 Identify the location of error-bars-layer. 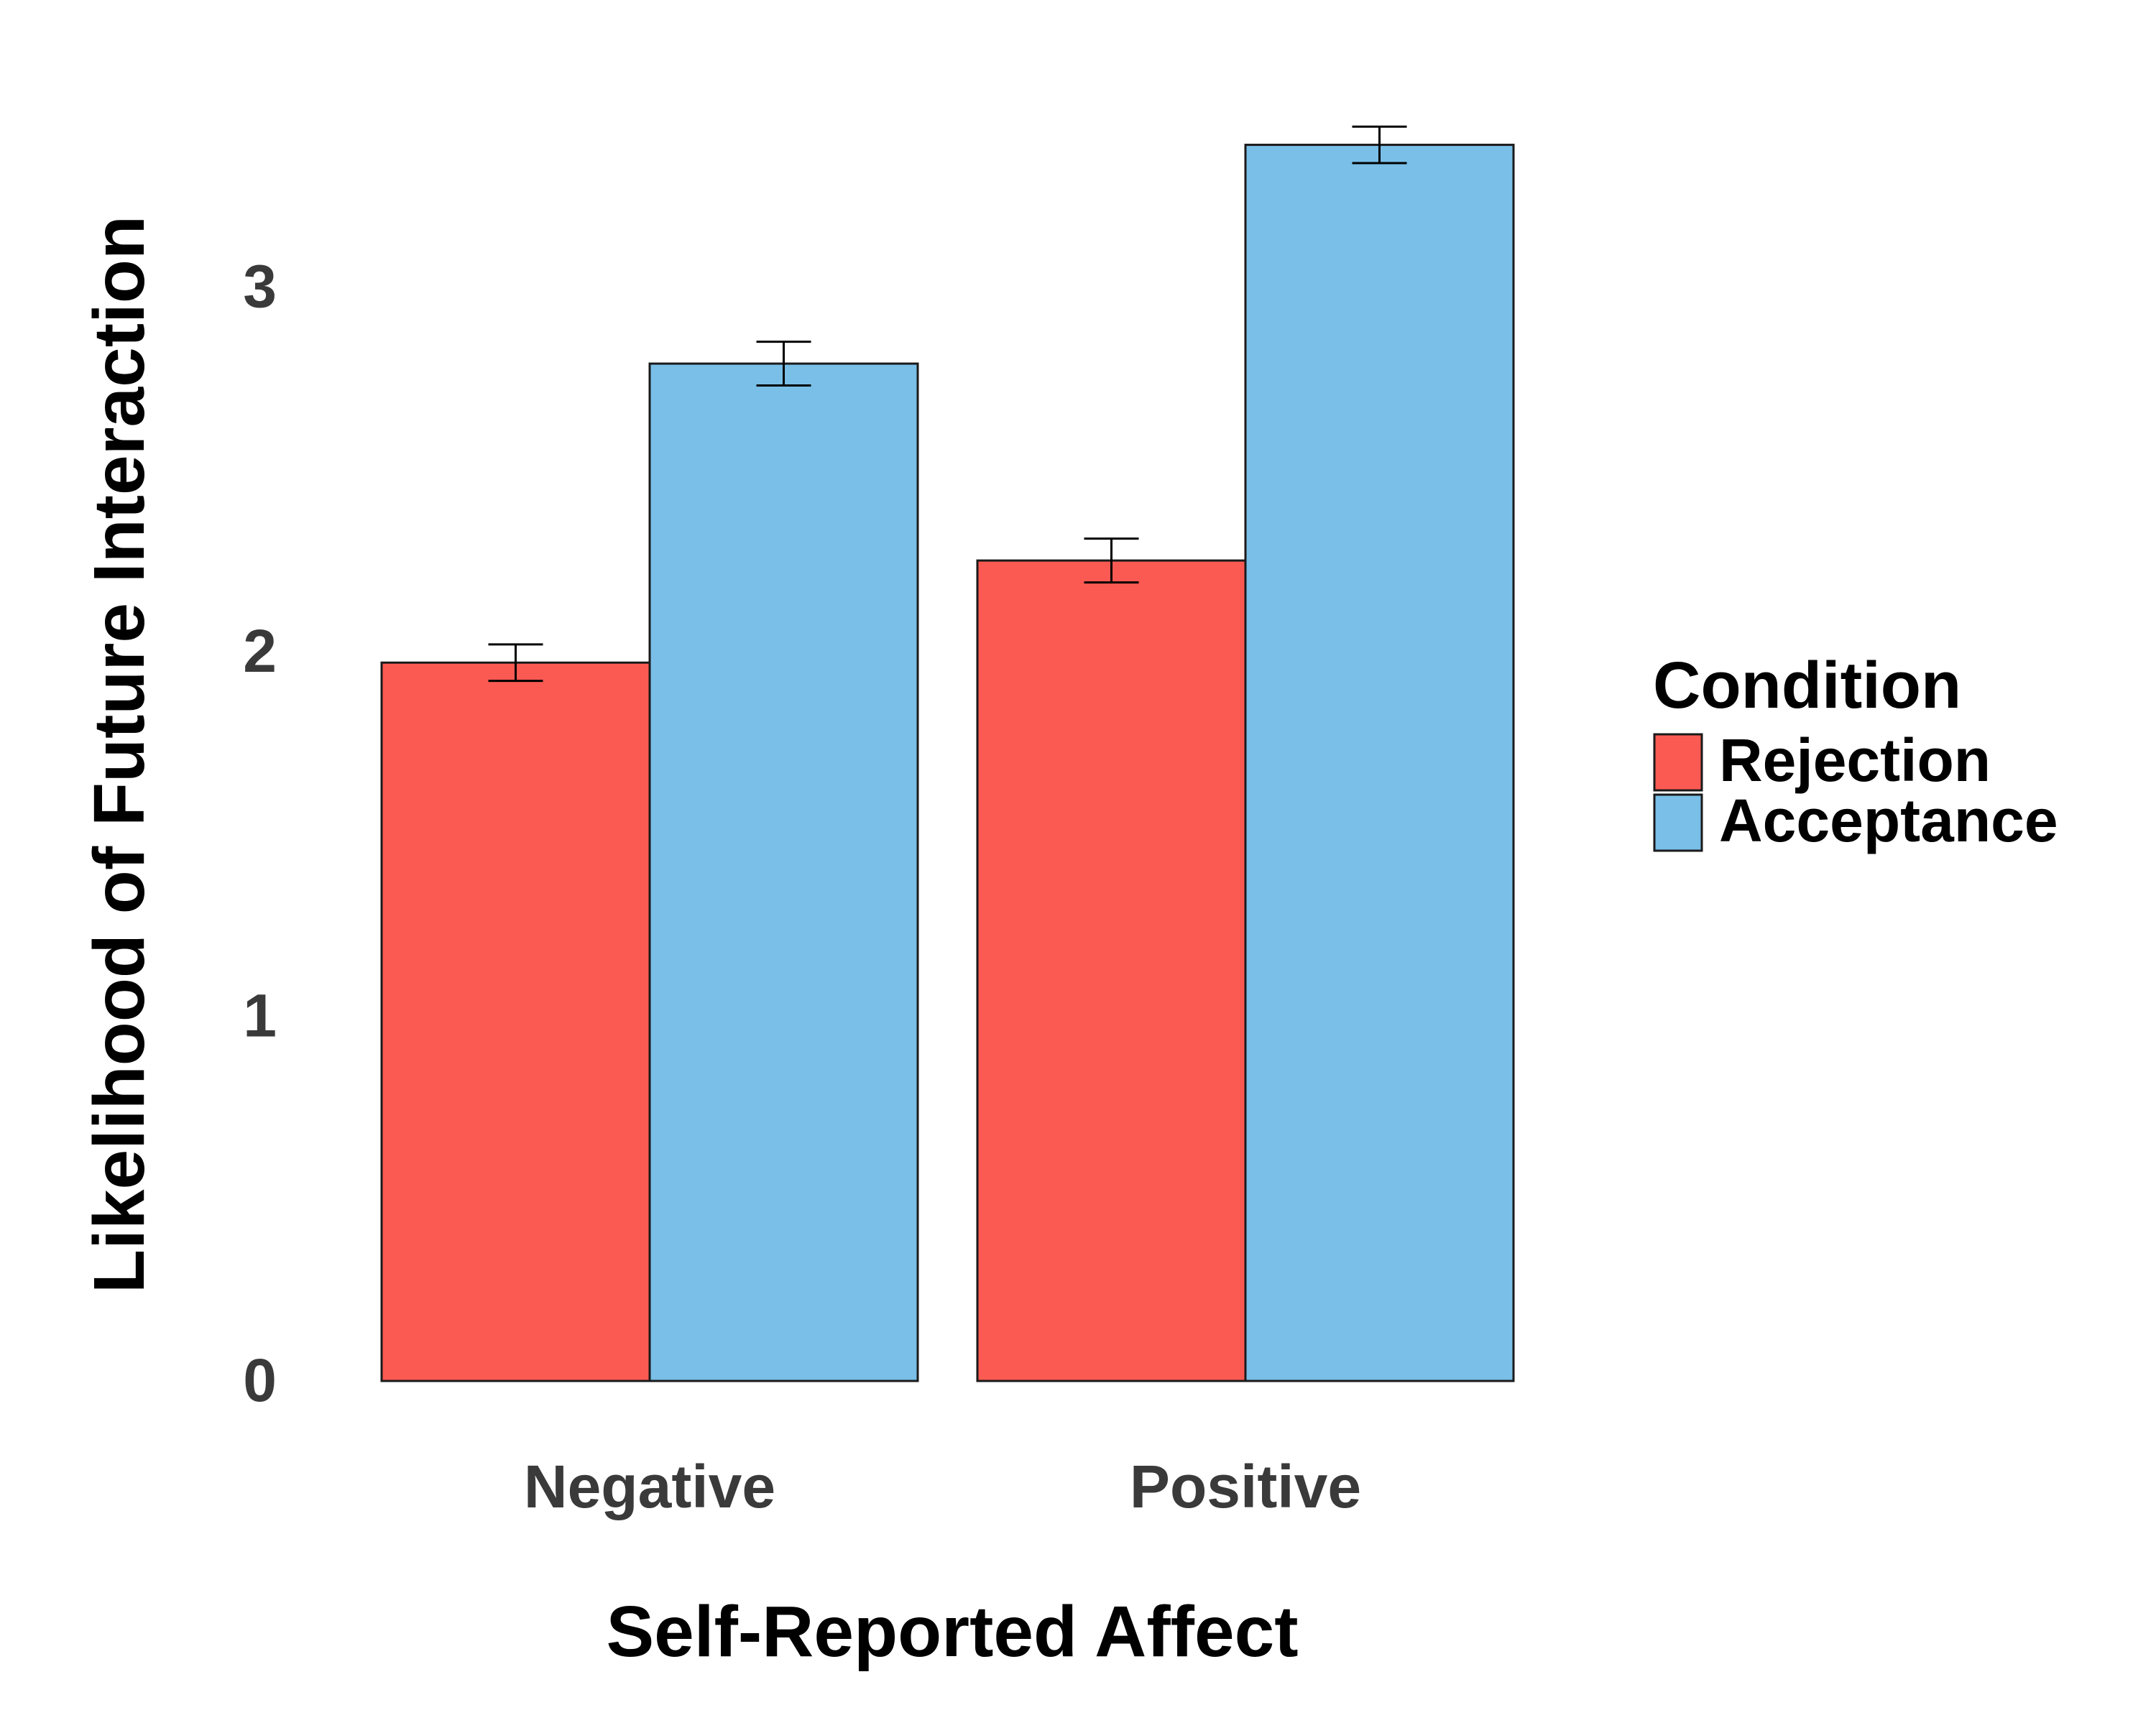
(947, 404).